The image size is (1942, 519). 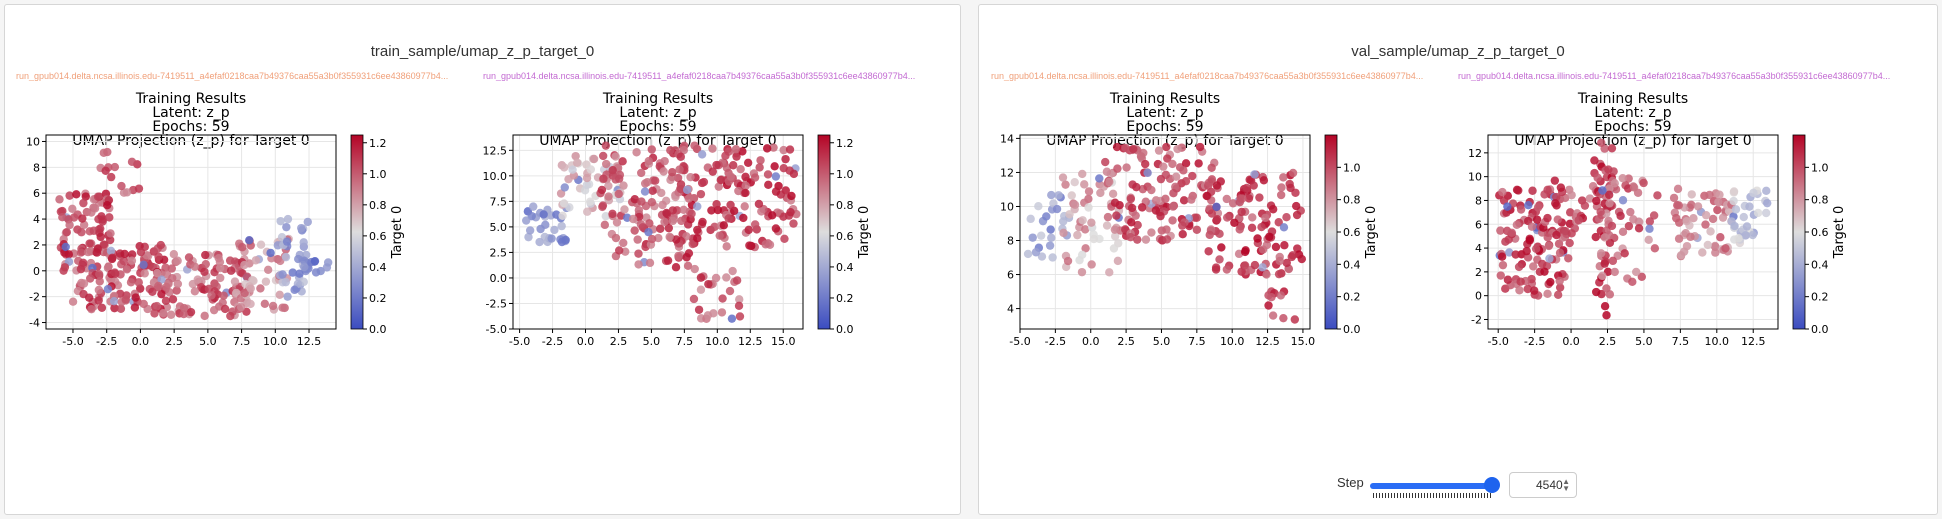 What do you see at coordinates (1267, 341) in the screenshot?
I see `x-tick-label: 12.5` at bounding box center [1267, 341].